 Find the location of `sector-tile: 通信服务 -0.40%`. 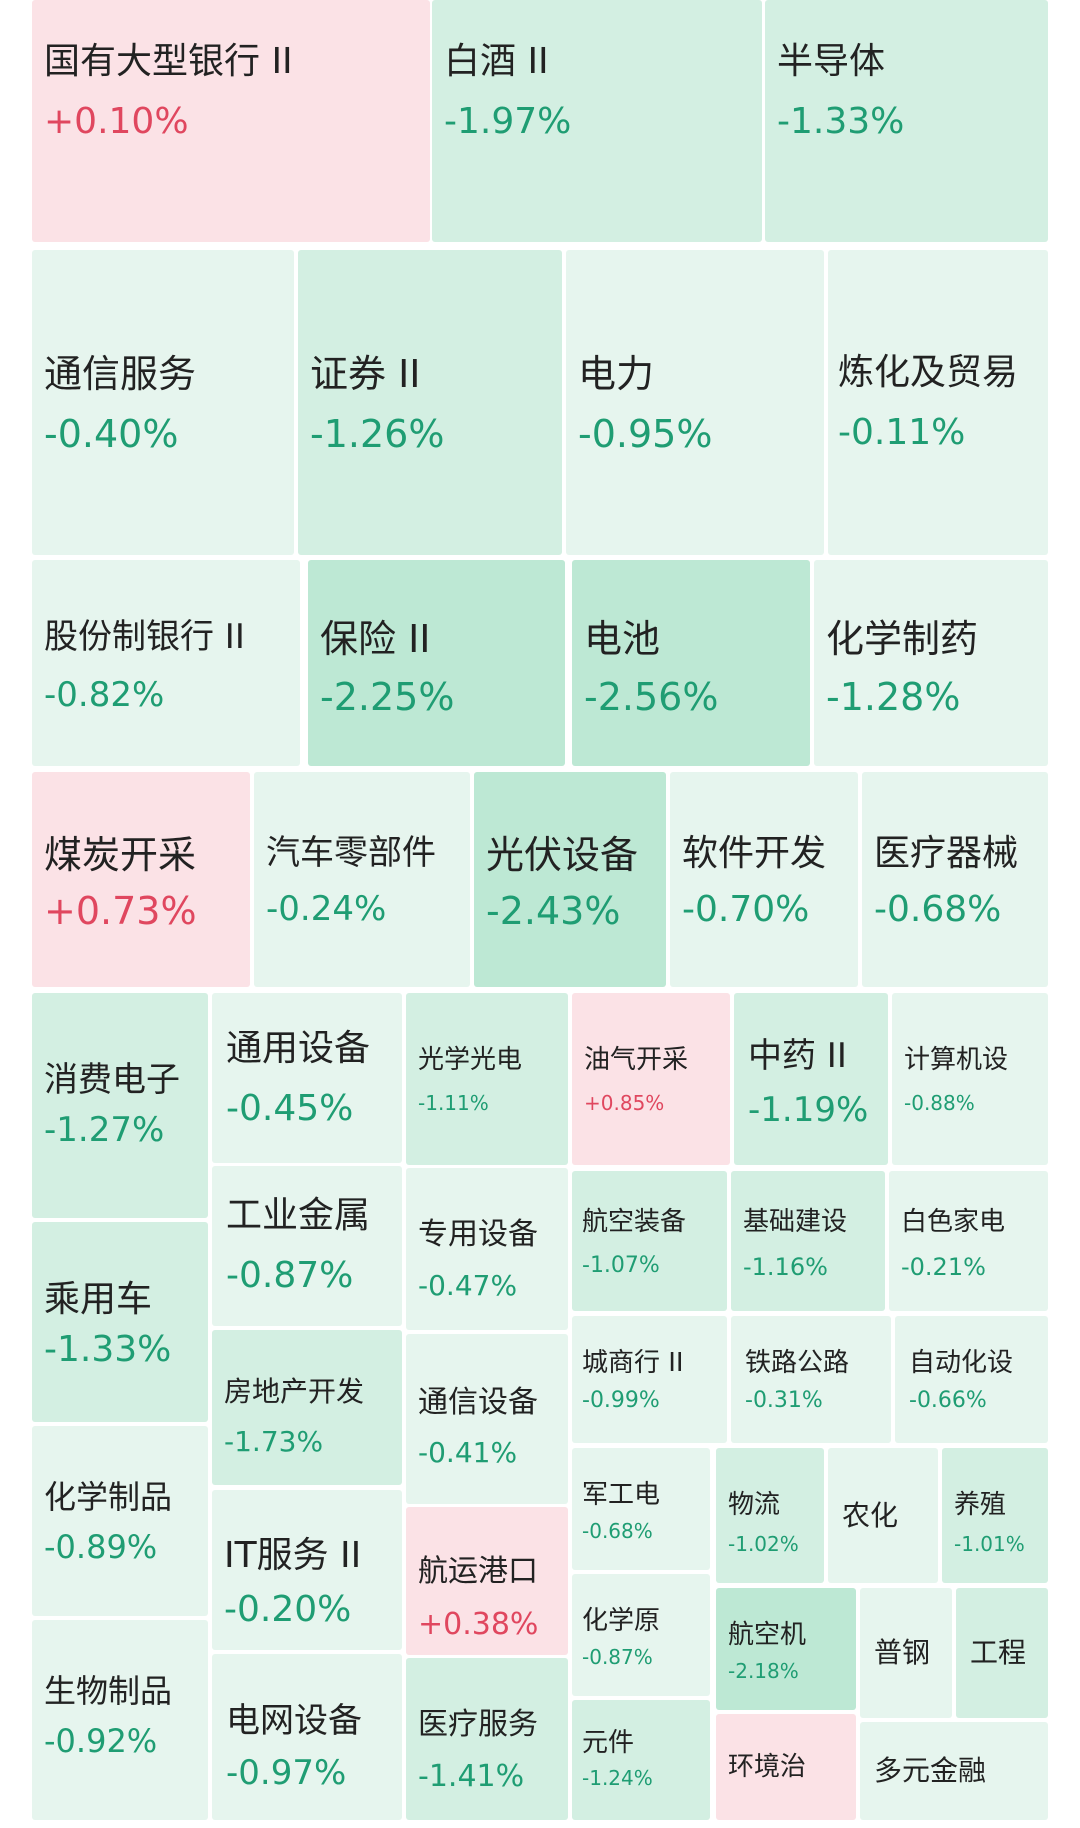

sector-tile: 通信服务 -0.40% is located at coordinates (163, 402).